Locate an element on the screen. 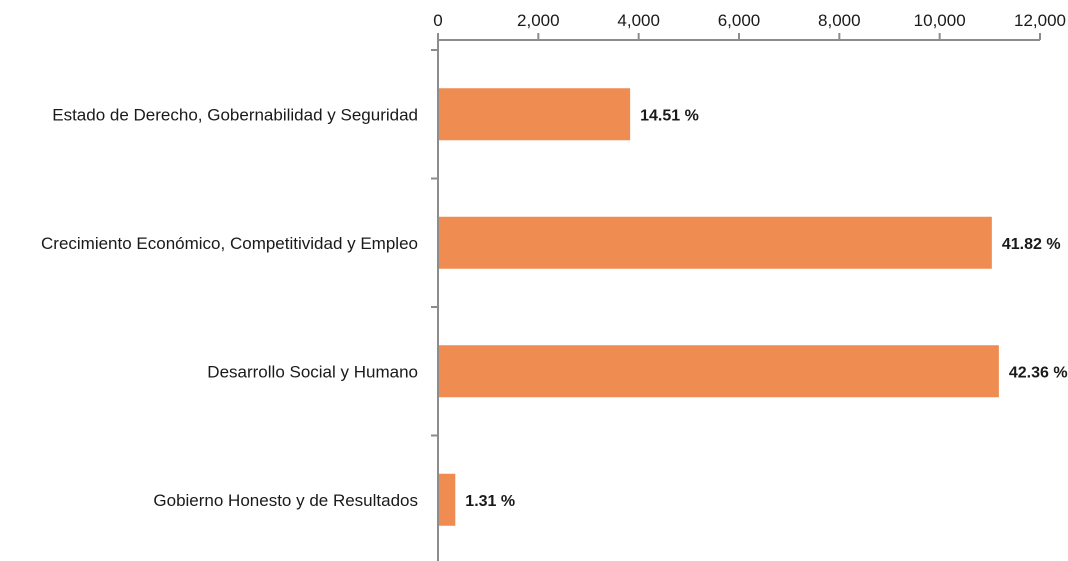 Image resolution: width=1068 pixels, height=561 pixels. x-tick-label: 6,000 is located at coordinates (739, 20).